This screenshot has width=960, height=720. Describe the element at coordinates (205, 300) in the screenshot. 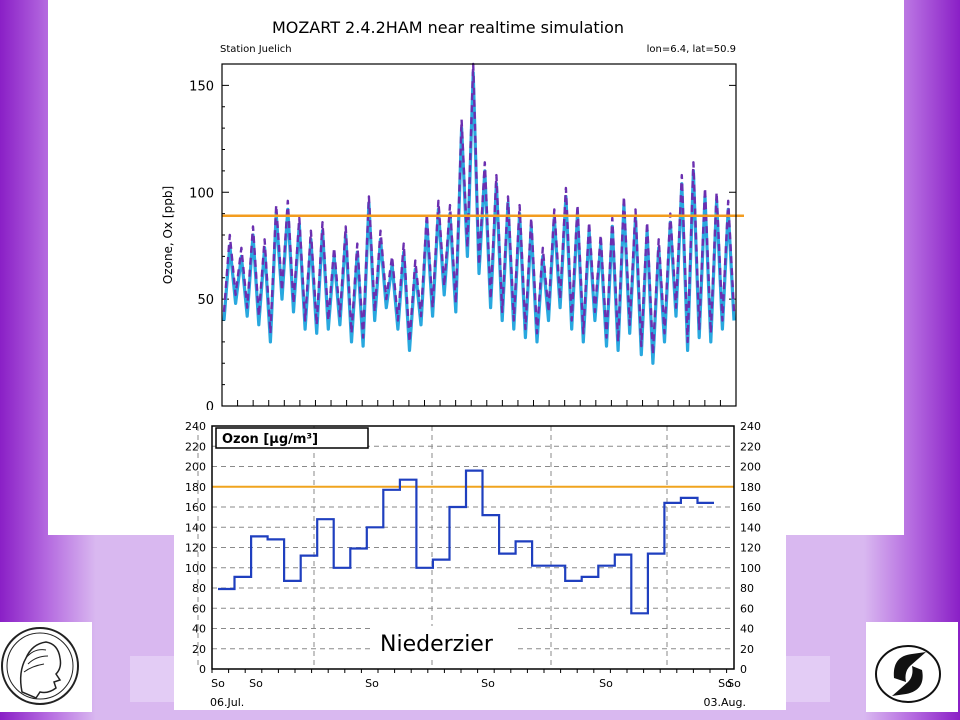

I see `y-tick-label: 50` at that location.